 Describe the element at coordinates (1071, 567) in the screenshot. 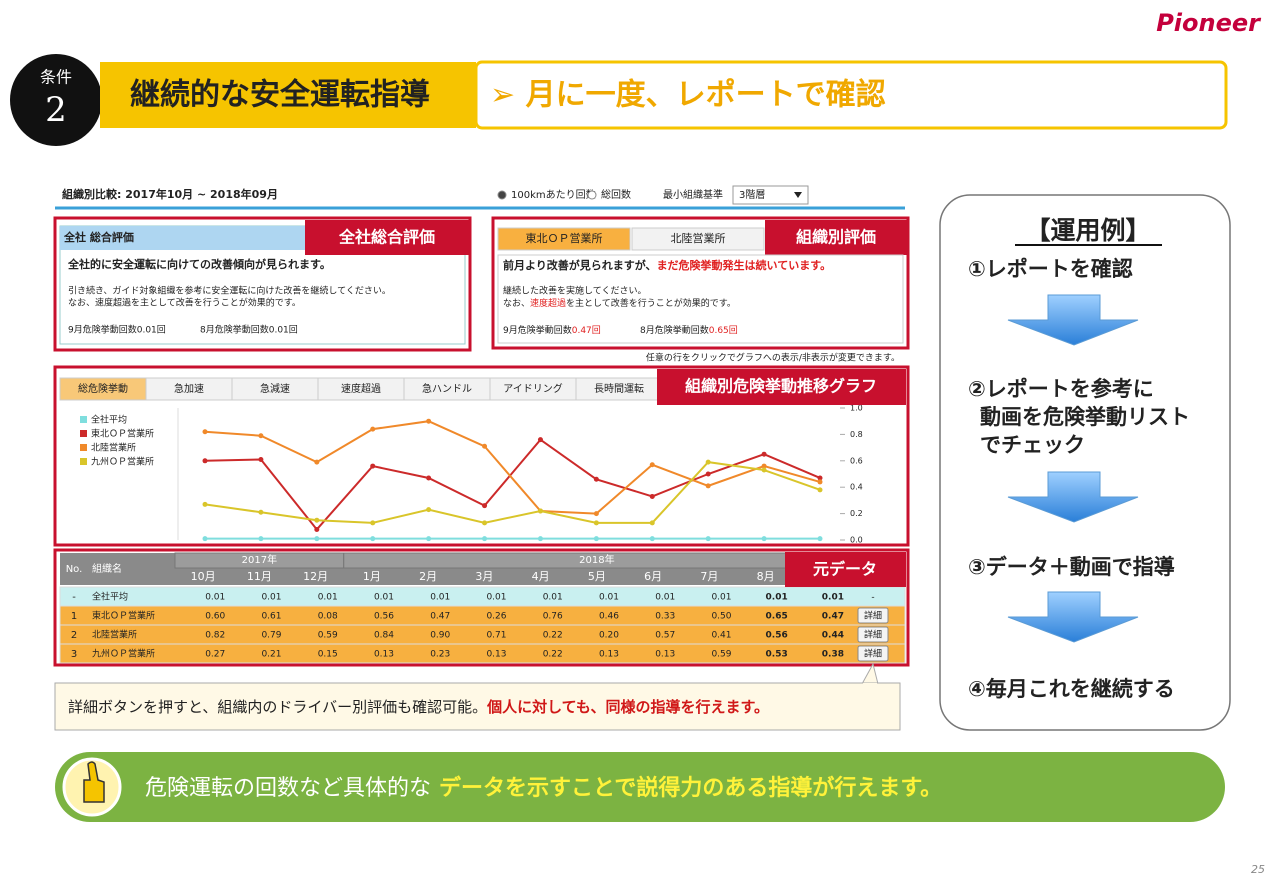

I see `usage-step: ③データ＋動画で指導` at that location.